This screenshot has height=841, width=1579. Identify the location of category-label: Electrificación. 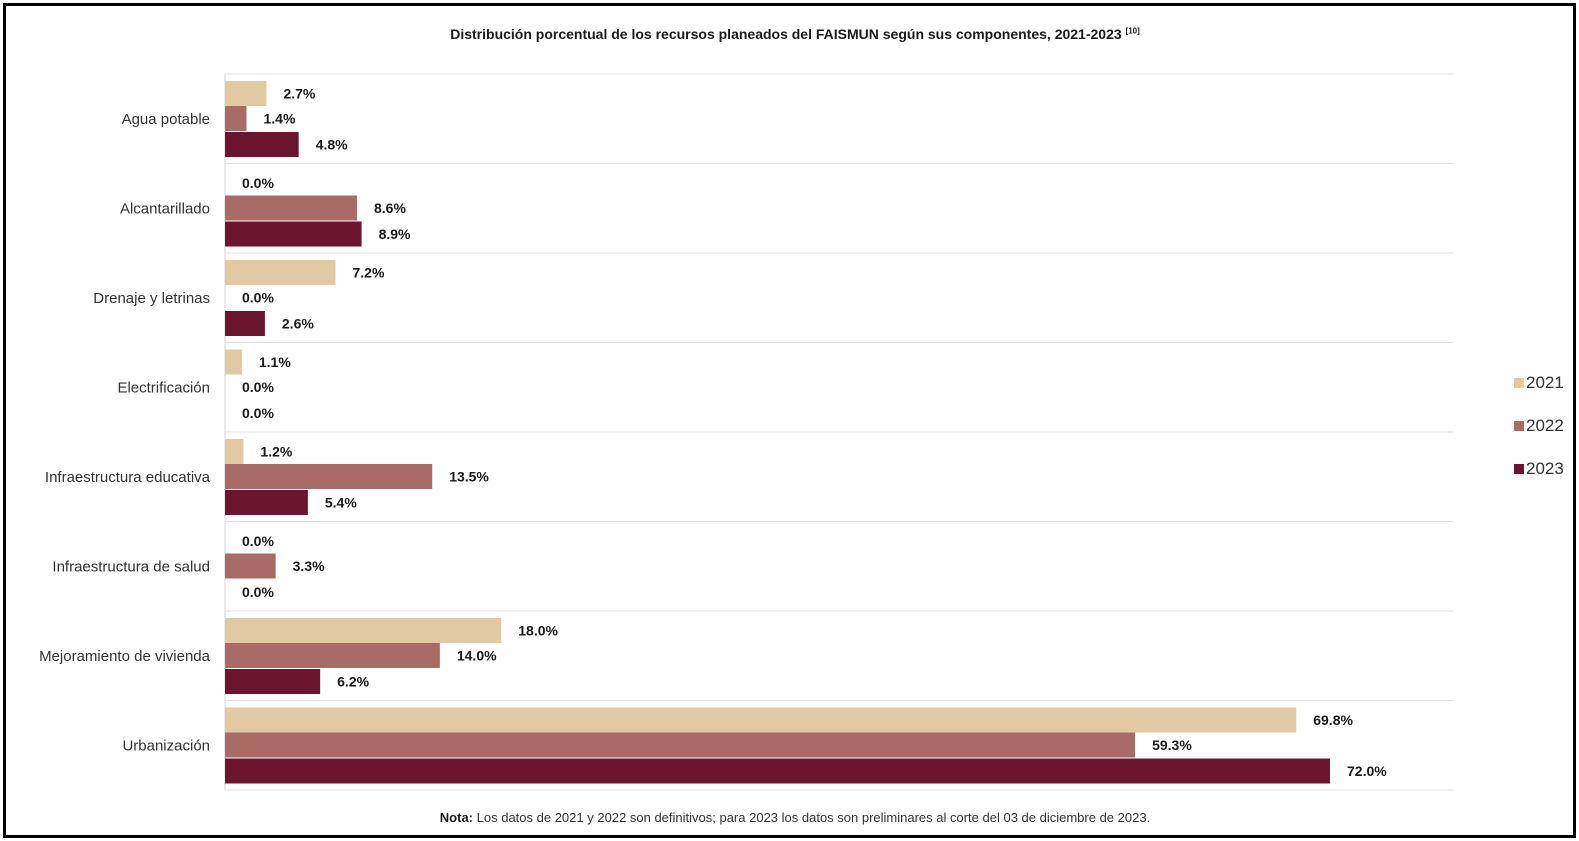
(163, 387).